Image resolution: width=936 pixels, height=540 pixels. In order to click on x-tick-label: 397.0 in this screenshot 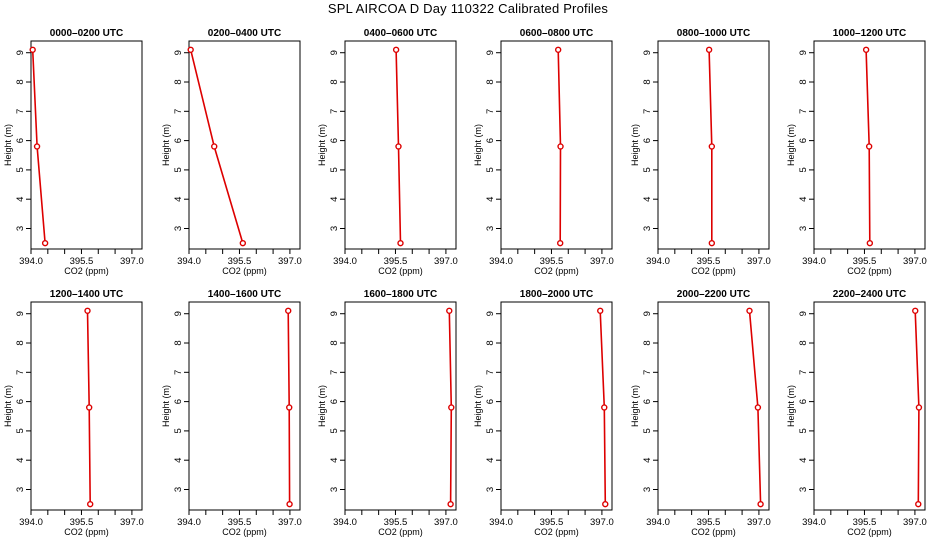, I will do `click(915, 261)`.